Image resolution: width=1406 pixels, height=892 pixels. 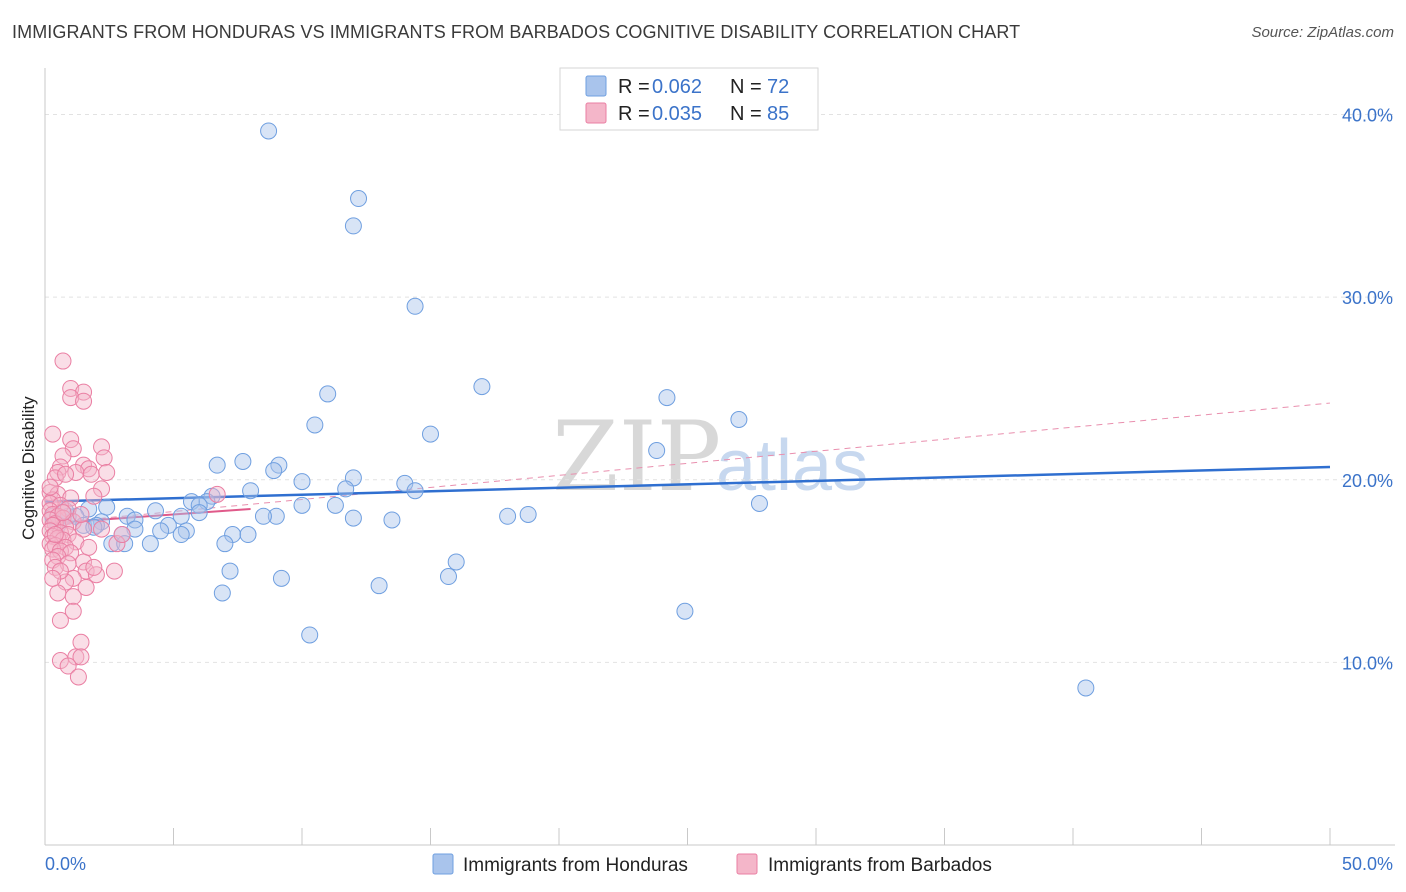 I want to click on legend-n-label-2: N =, so click(x=746, y=114).